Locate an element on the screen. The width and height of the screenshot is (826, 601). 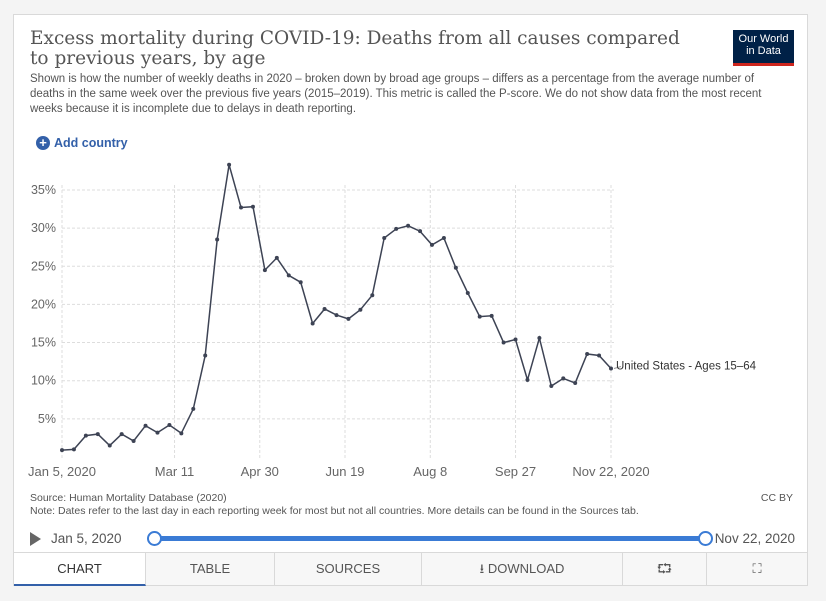
timeline-start-label: Jan 5, 2020 is located at coordinates (86, 538).